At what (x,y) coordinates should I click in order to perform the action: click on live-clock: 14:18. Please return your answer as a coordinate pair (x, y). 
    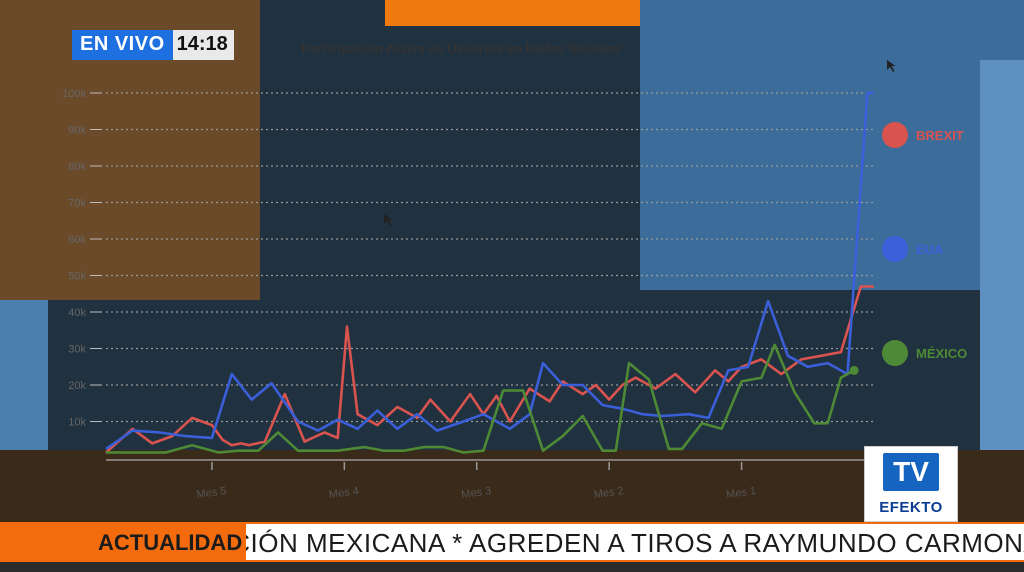
    Looking at the image, I should click on (203, 45).